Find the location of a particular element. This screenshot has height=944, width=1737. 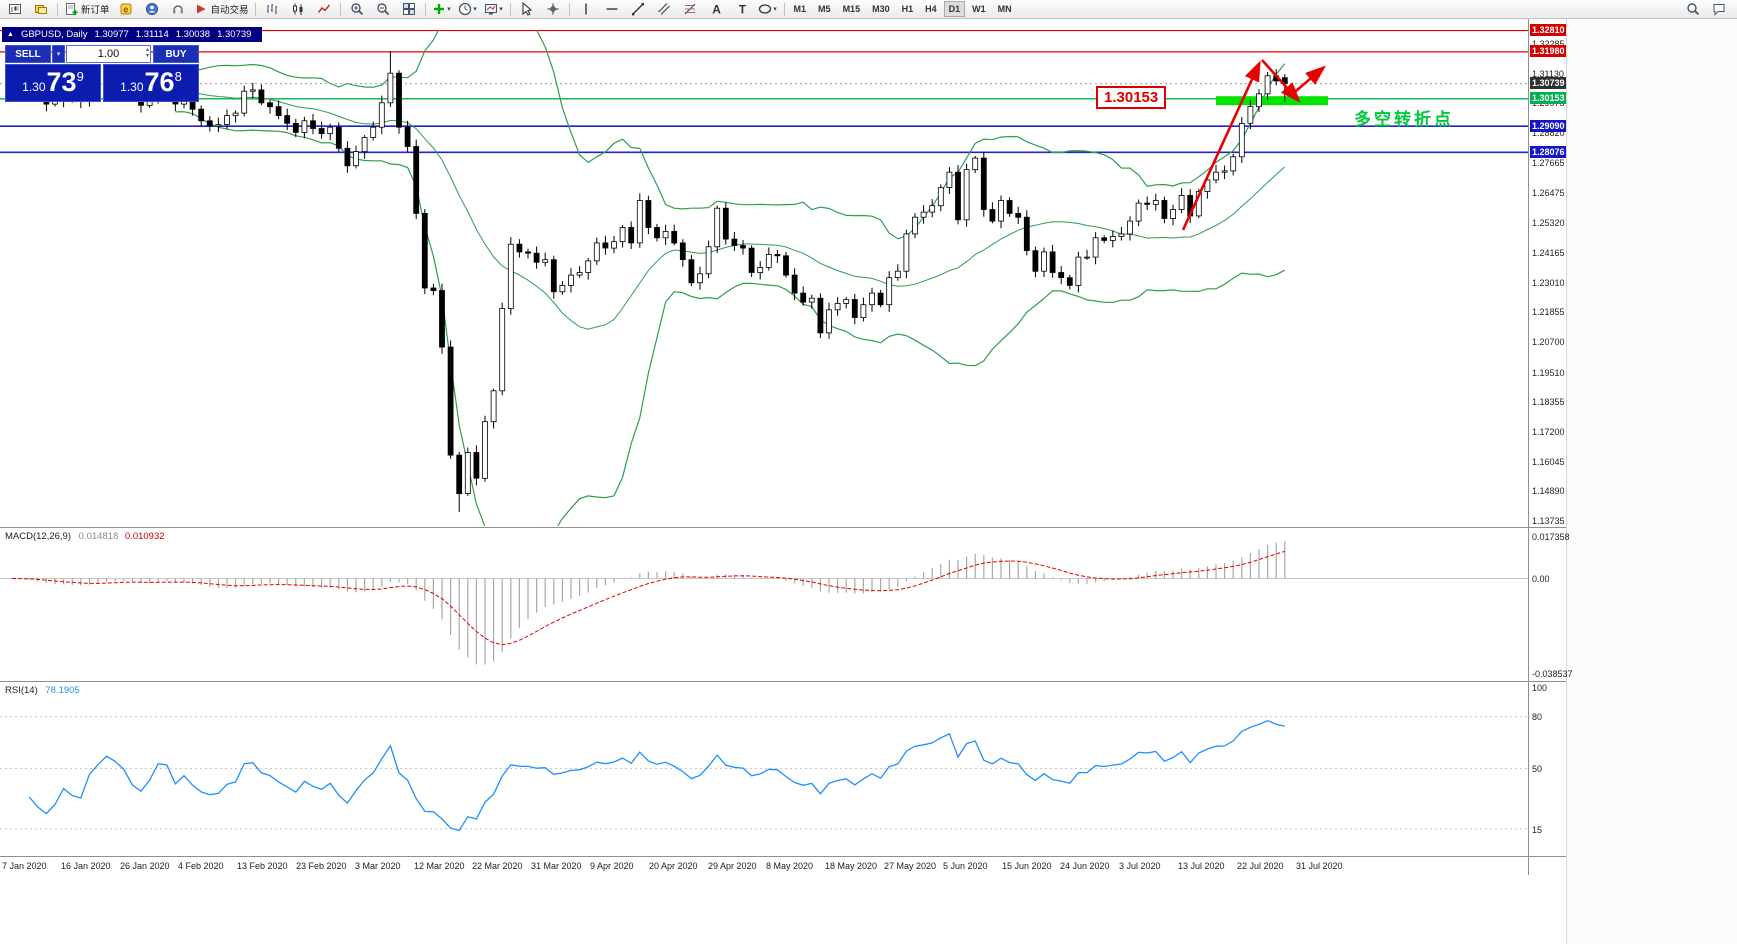

macd-indicator-label: MACD(12,26,9) 0.014818 0.010932 is located at coordinates (85, 536).